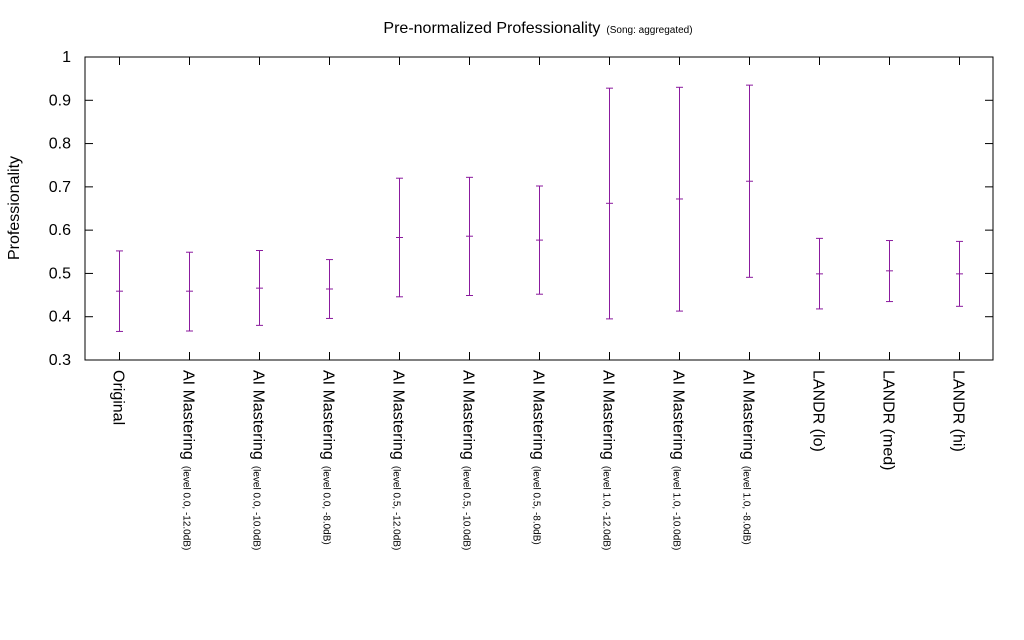  Describe the element at coordinates (60, 187) in the screenshot. I see `y-tick-label: 0.7` at that location.